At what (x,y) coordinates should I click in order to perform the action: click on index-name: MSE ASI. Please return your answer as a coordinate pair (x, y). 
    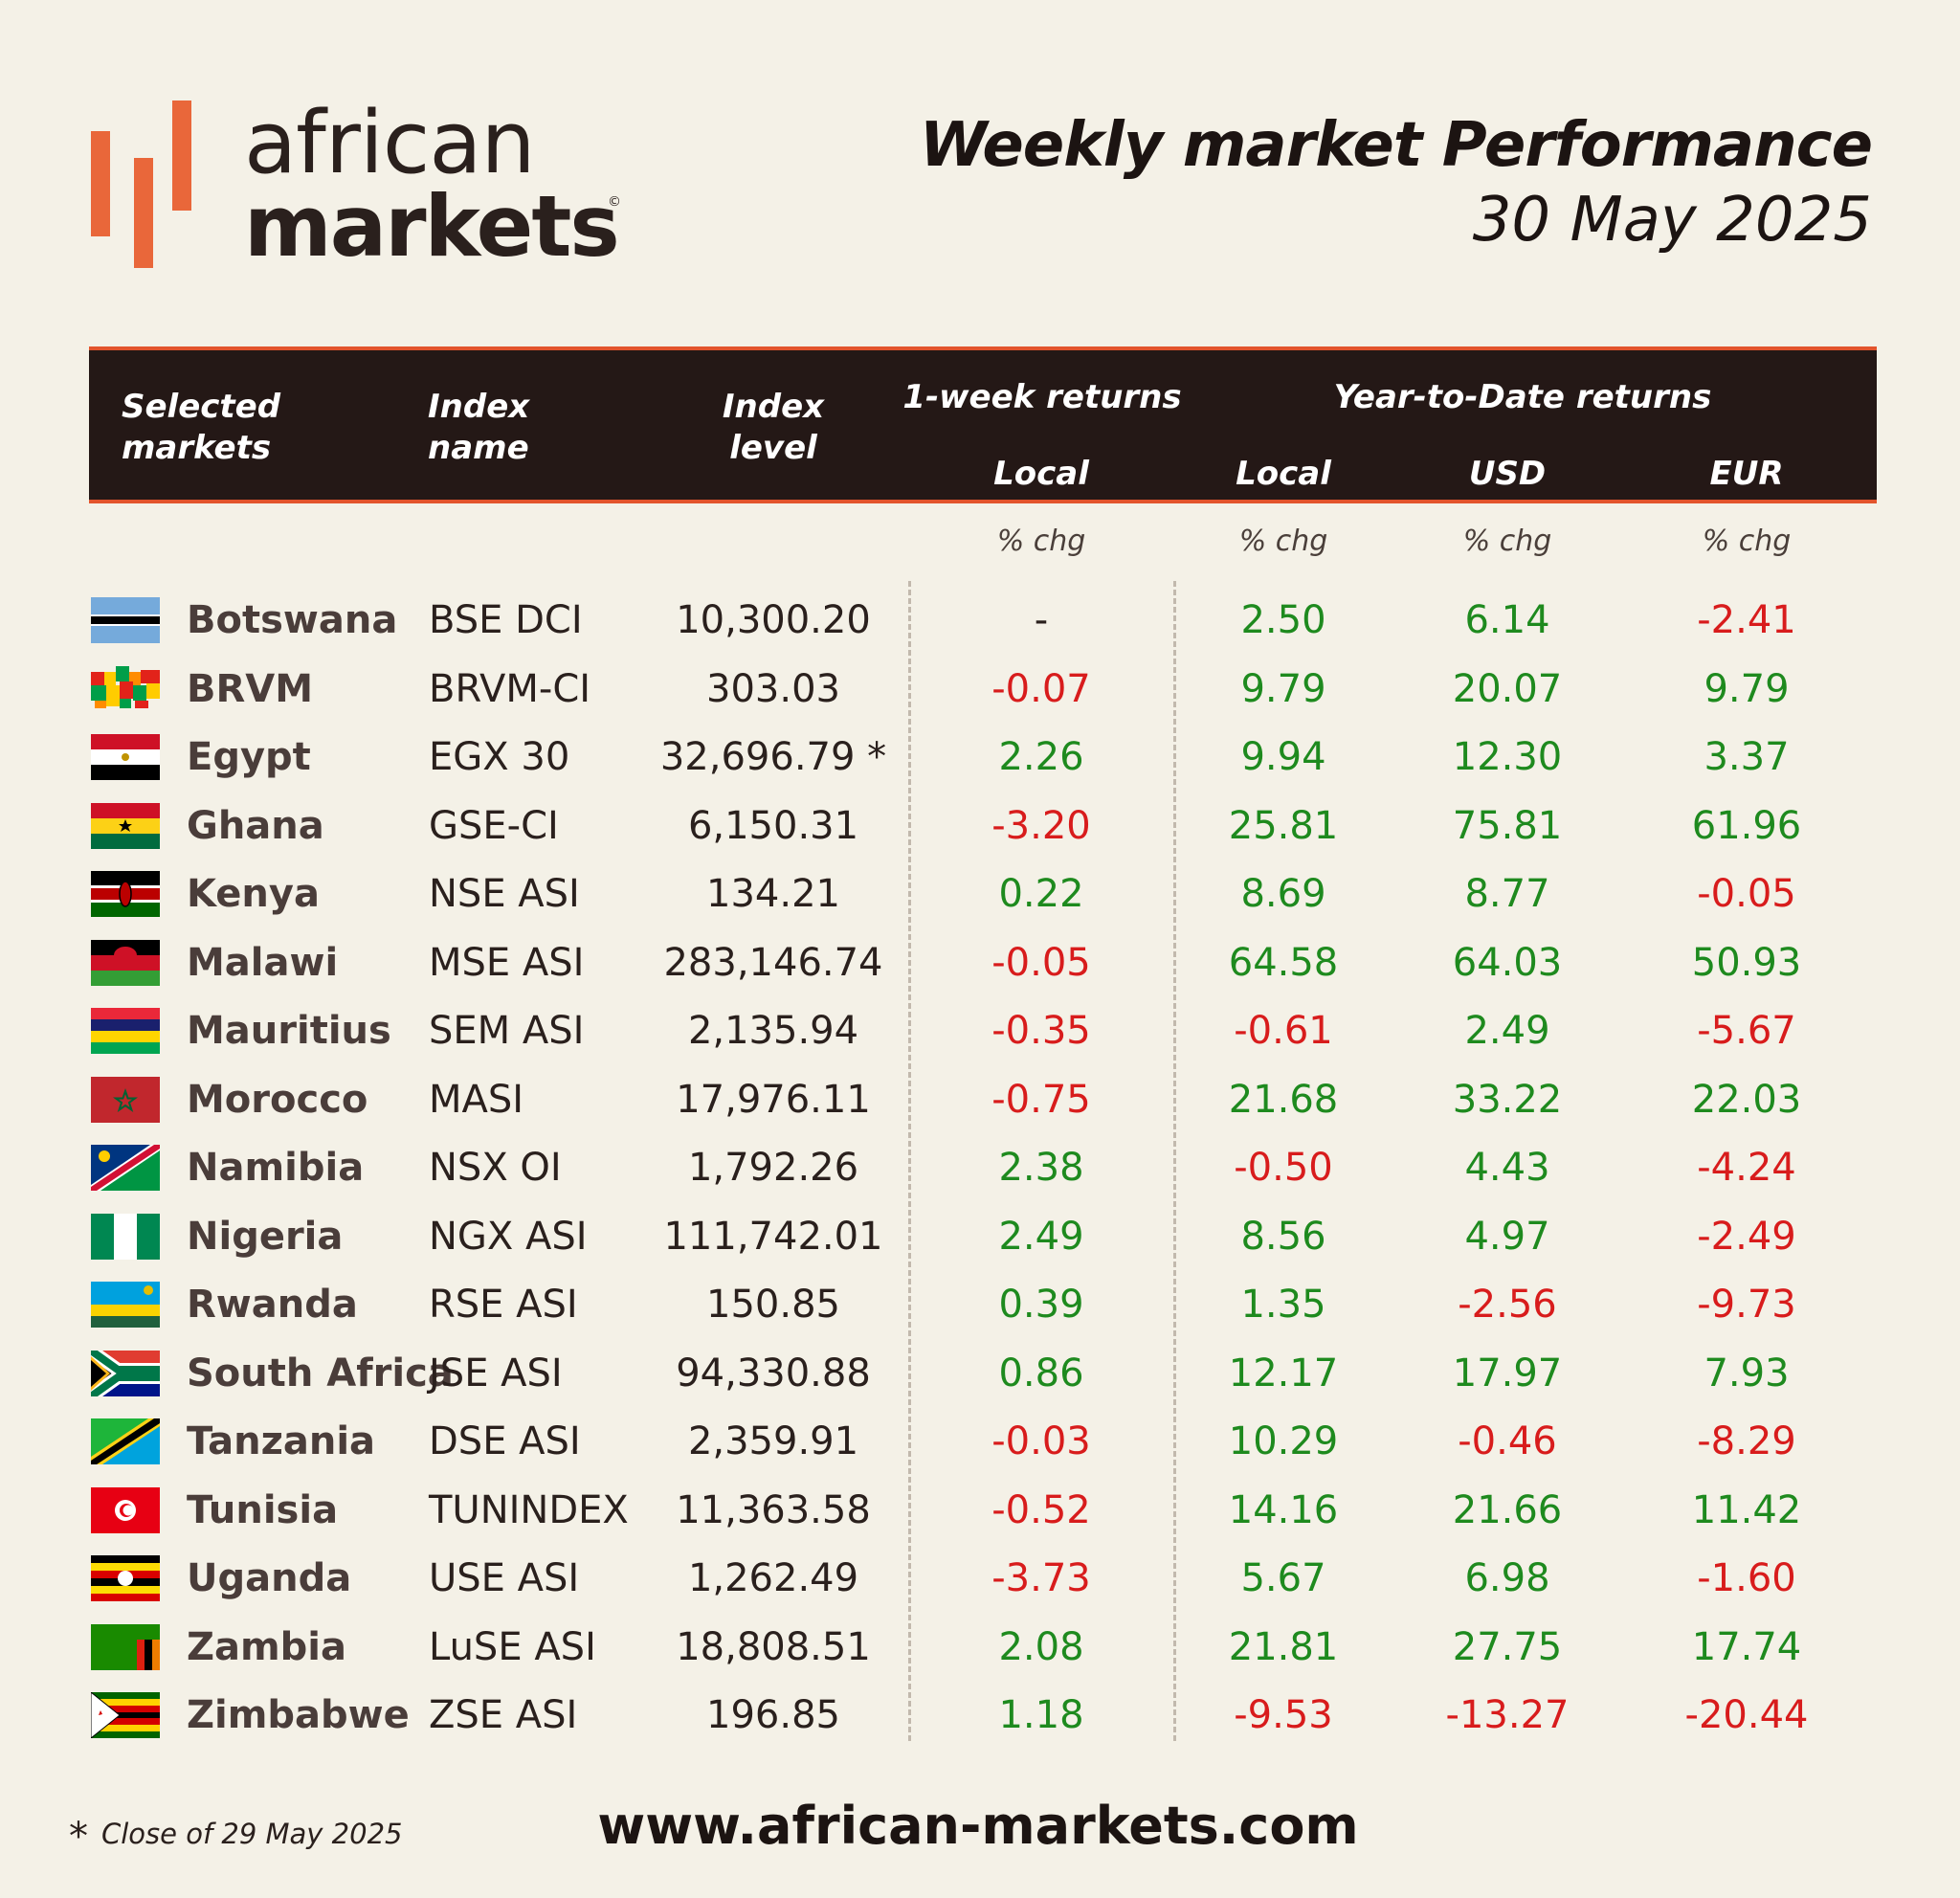
    Looking at the image, I should click on (507, 962).